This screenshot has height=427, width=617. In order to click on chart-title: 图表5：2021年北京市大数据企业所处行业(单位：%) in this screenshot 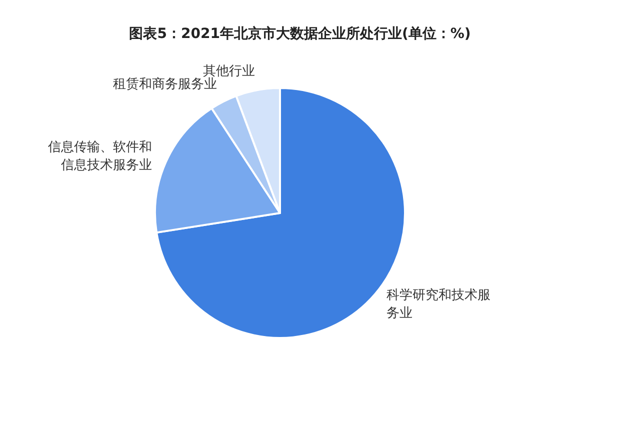, I will do `click(300, 33)`.